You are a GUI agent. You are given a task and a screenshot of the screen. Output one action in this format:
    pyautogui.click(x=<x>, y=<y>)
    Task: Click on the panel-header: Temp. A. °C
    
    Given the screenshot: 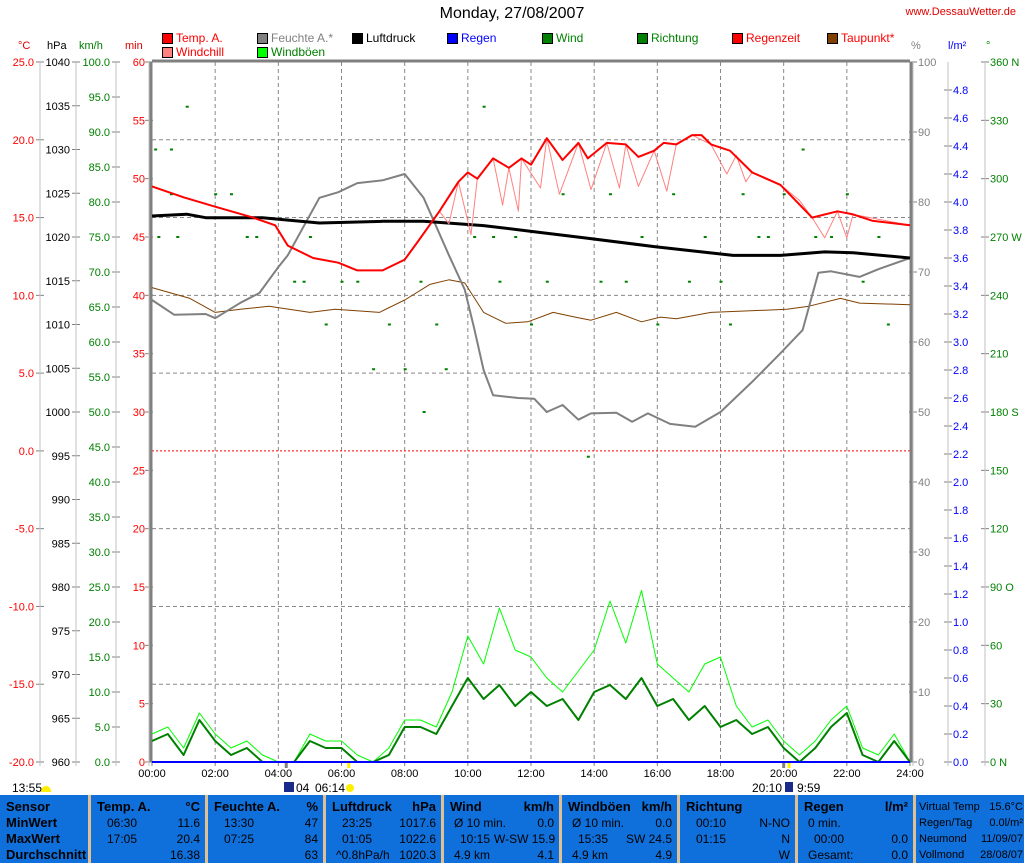 What is the action you would take?
    pyautogui.click(x=148, y=807)
    